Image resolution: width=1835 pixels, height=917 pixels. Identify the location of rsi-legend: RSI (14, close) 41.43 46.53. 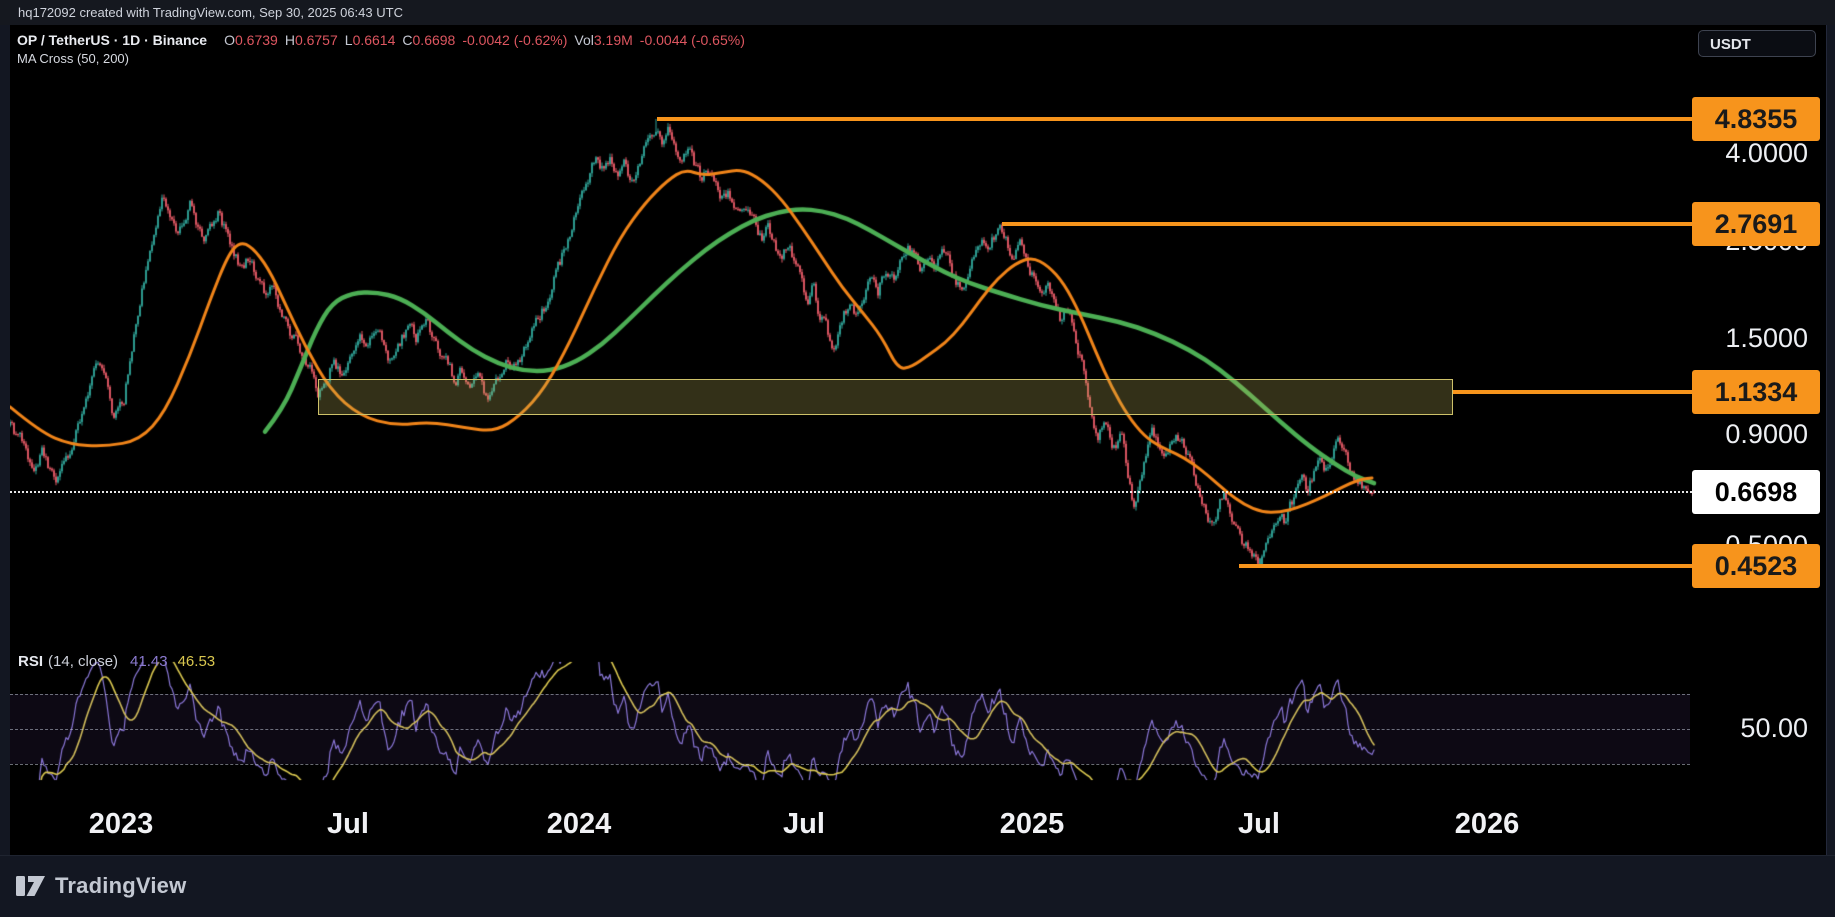
(116, 661).